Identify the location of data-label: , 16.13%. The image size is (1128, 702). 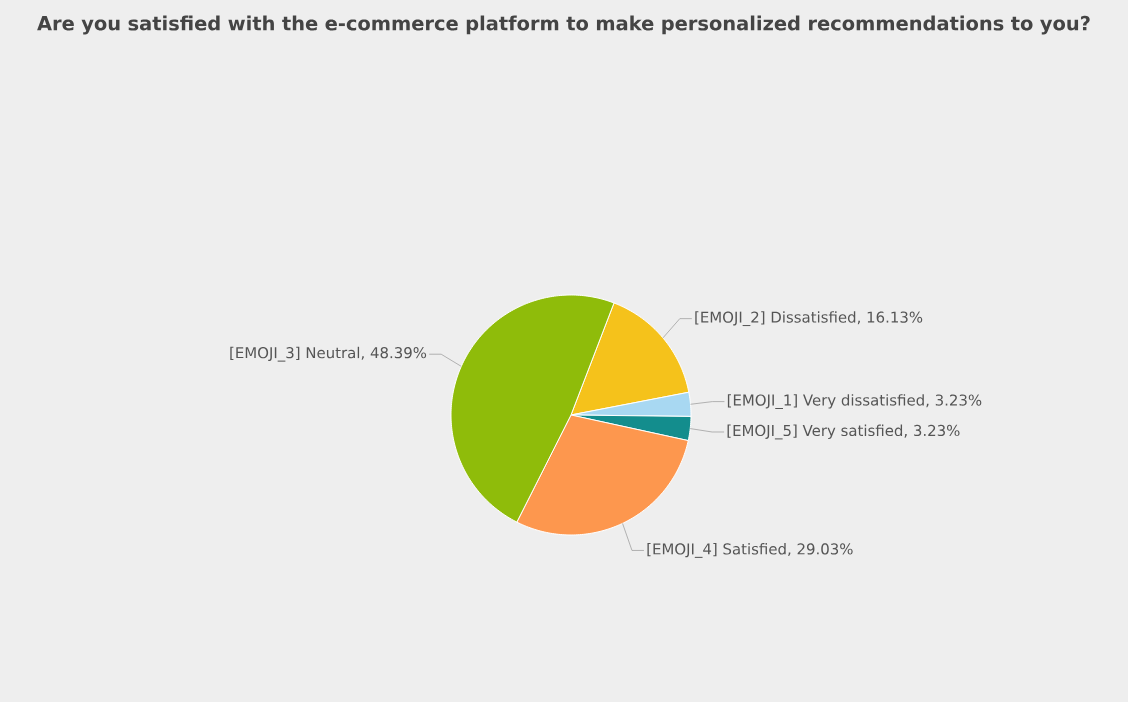
(890, 318).